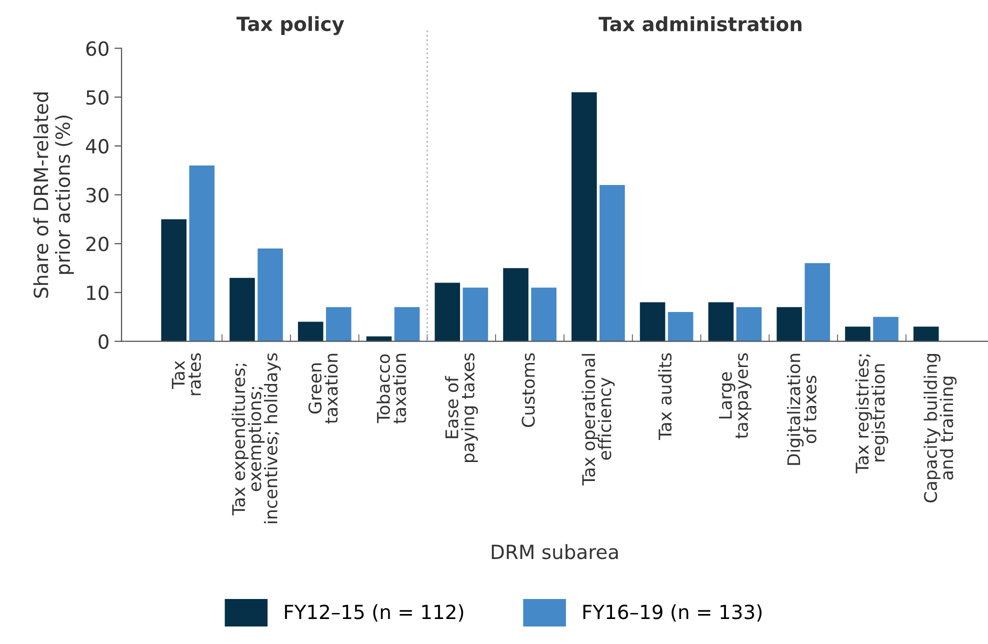 This screenshot has height=644, width=988. I want to click on y-tick-label: 20, so click(97, 244).